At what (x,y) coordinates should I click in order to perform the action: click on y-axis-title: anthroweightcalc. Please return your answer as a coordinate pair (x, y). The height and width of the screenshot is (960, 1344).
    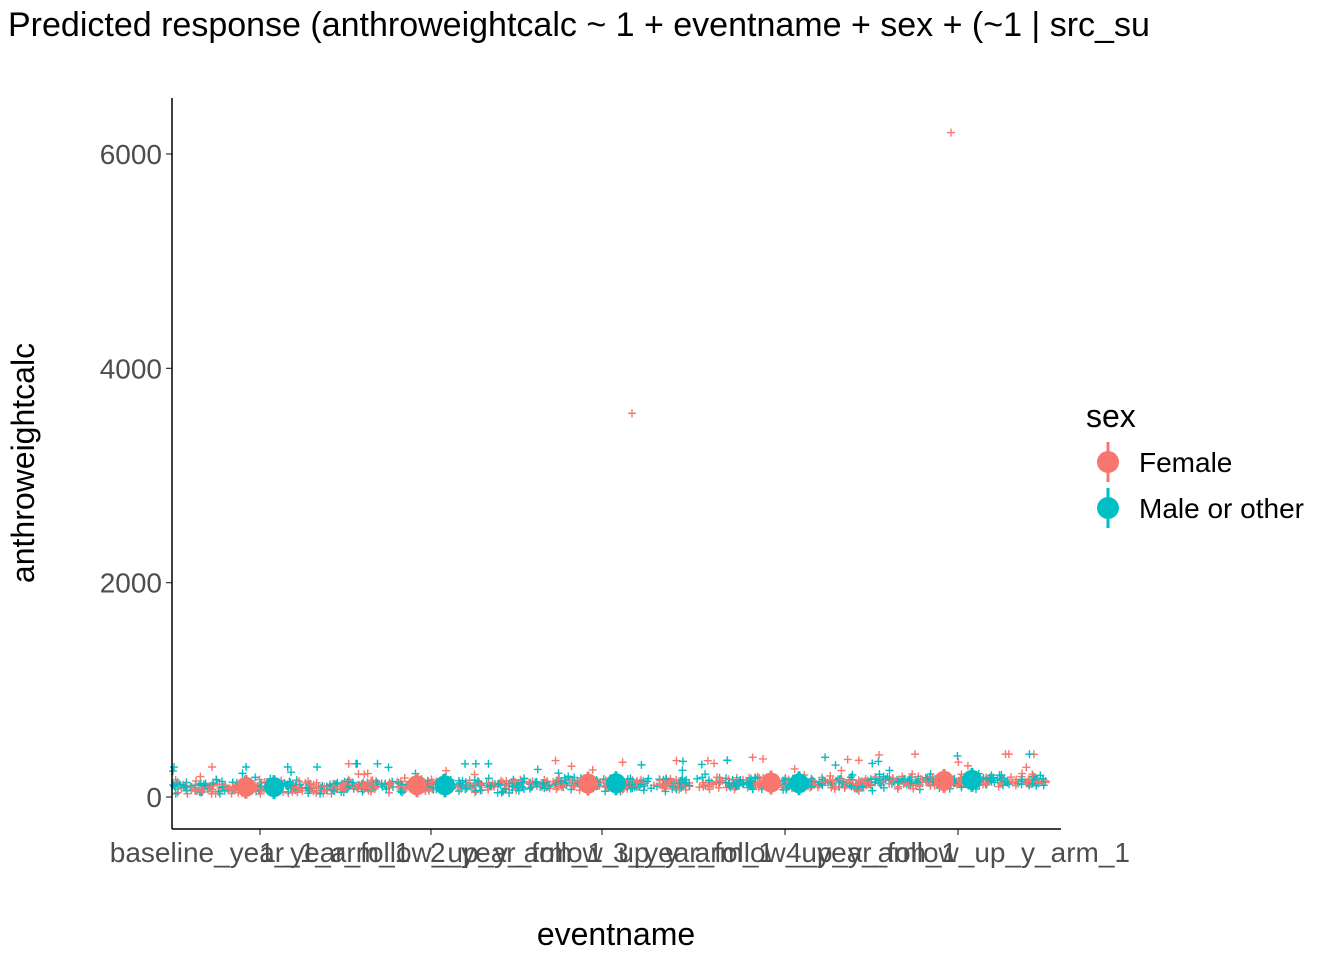
    Looking at the image, I should click on (23, 463).